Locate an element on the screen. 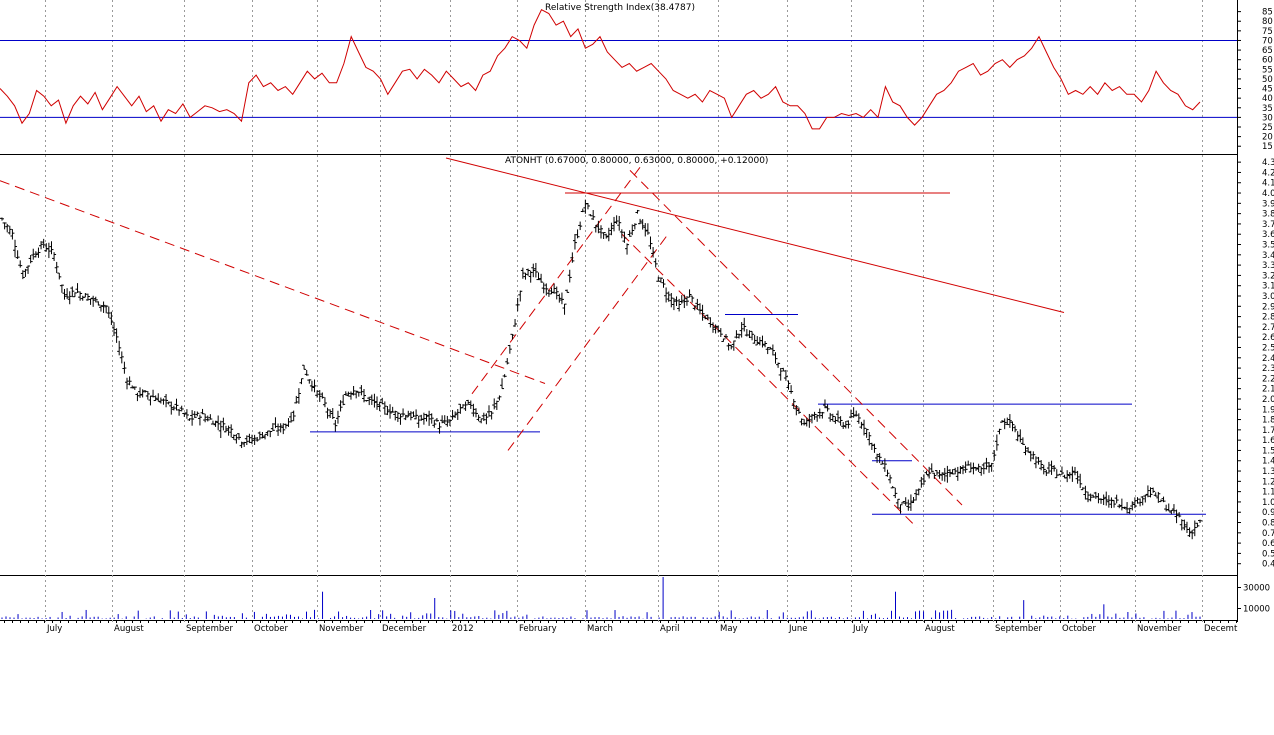 This screenshot has width=1274, height=735. price-tick-label: 0.8 is located at coordinates (1268, 524).